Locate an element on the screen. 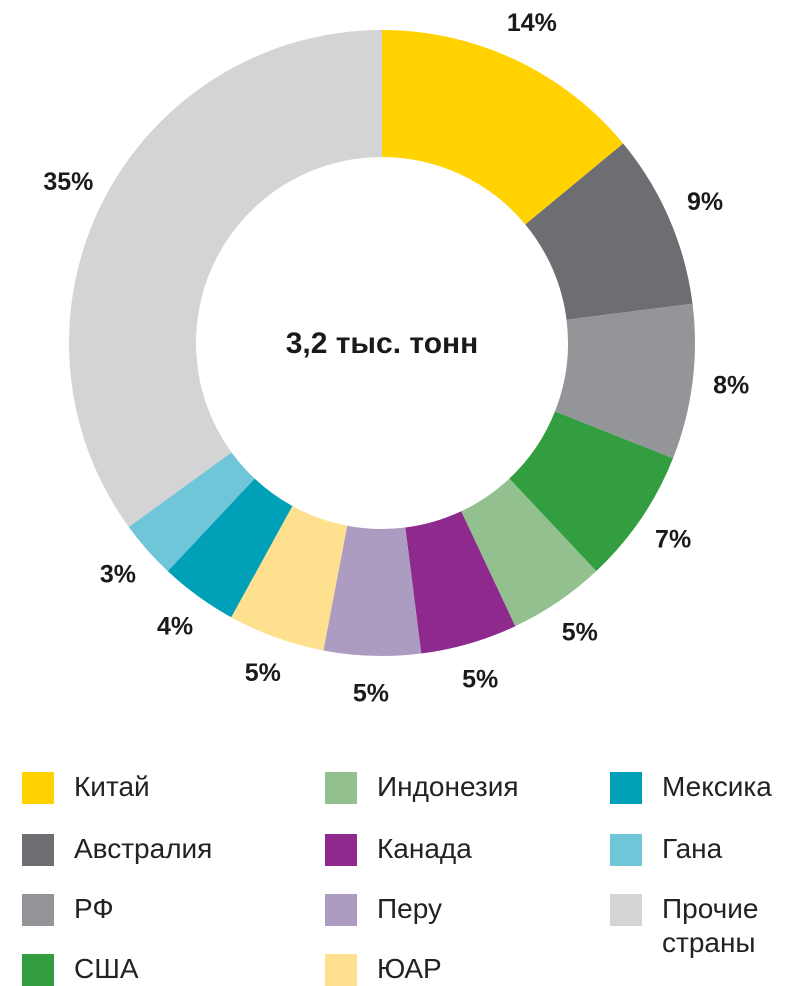 The image size is (795, 986). legend-item: Китай is located at coordinates (123, 787).